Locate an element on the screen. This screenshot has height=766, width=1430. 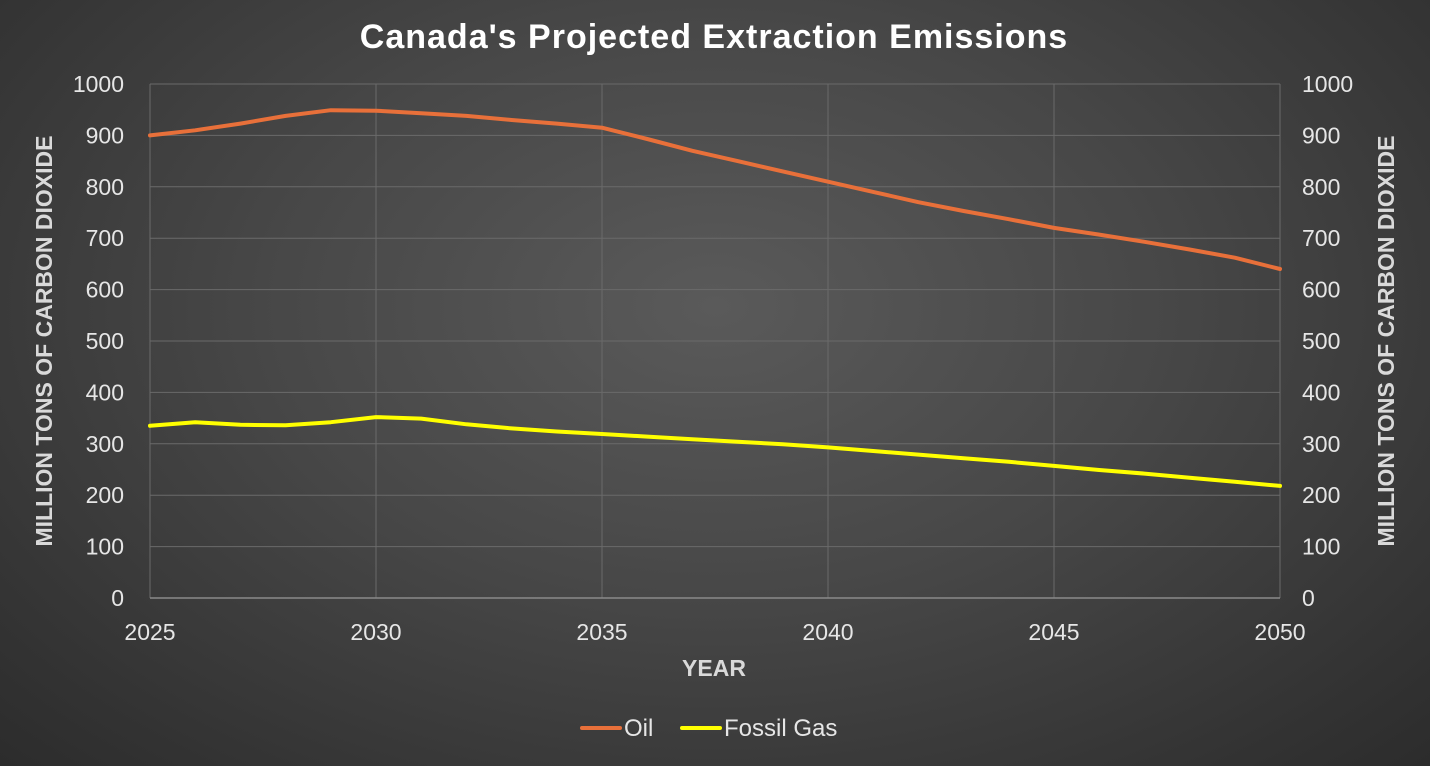
y-tick-label-left: 0 is located at coordinates (117, 598).